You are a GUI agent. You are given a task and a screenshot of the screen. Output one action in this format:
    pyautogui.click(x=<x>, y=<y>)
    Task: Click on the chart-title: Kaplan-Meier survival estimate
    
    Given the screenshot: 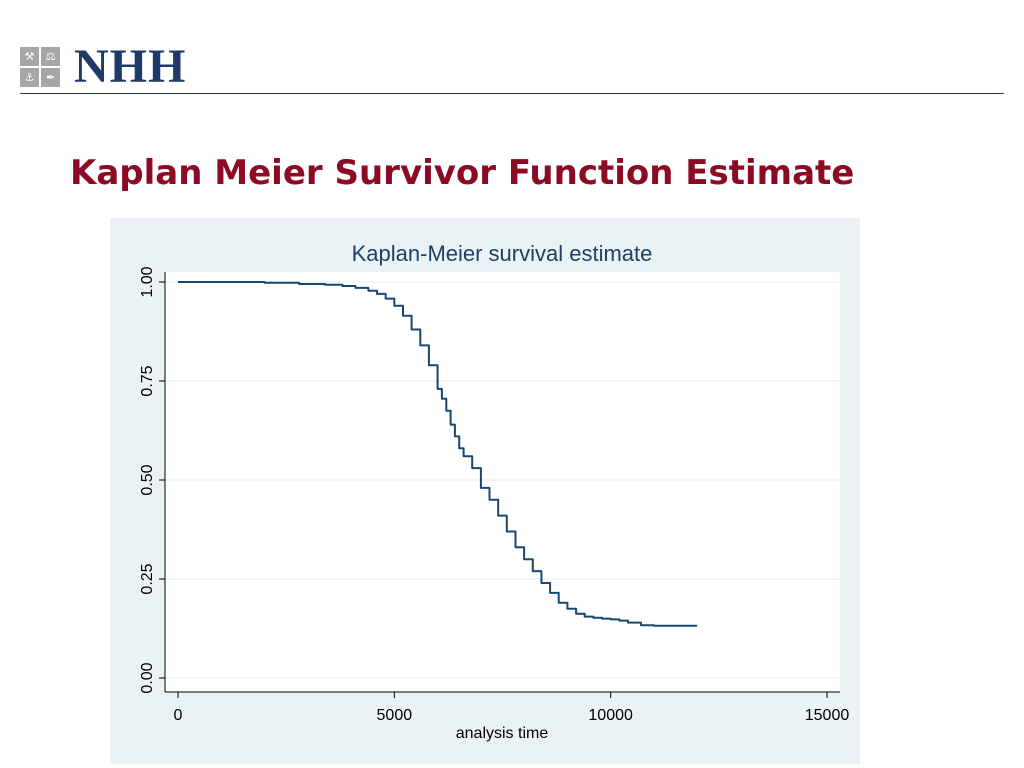 What is the action you would take?
    pyautogui.click(x=502, y=253)
    